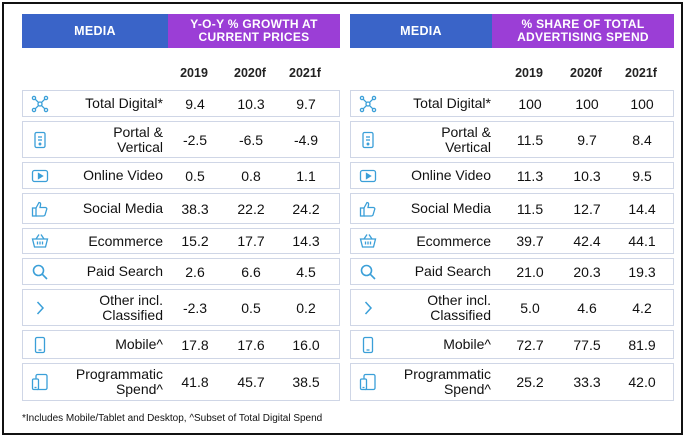 This screenshot has height=437, width=685. What do you see at coordinates (251, 208) in the screenshot?
I see `value-cell-2020f: 22.2` at bounding box center [251, 208].